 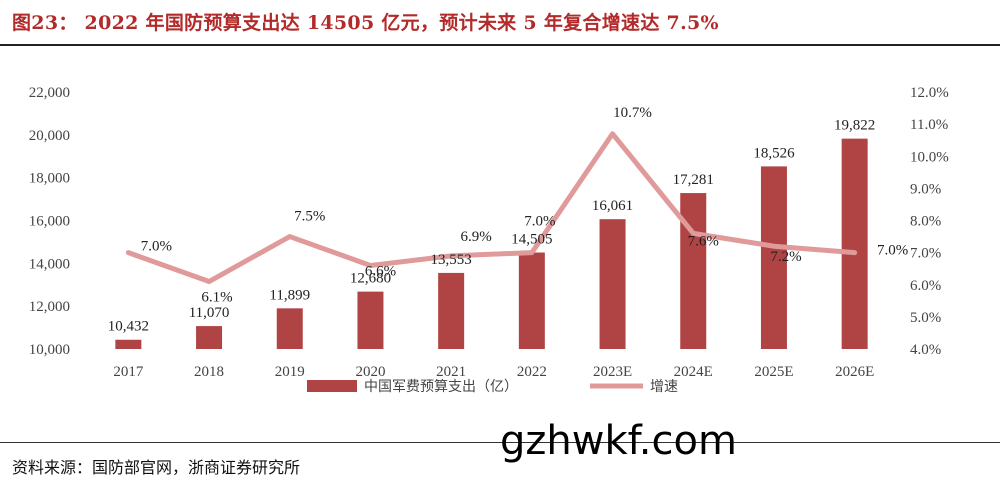 I want to click on left-axis-tick-label: 18,000, so click(x=49, y=179).